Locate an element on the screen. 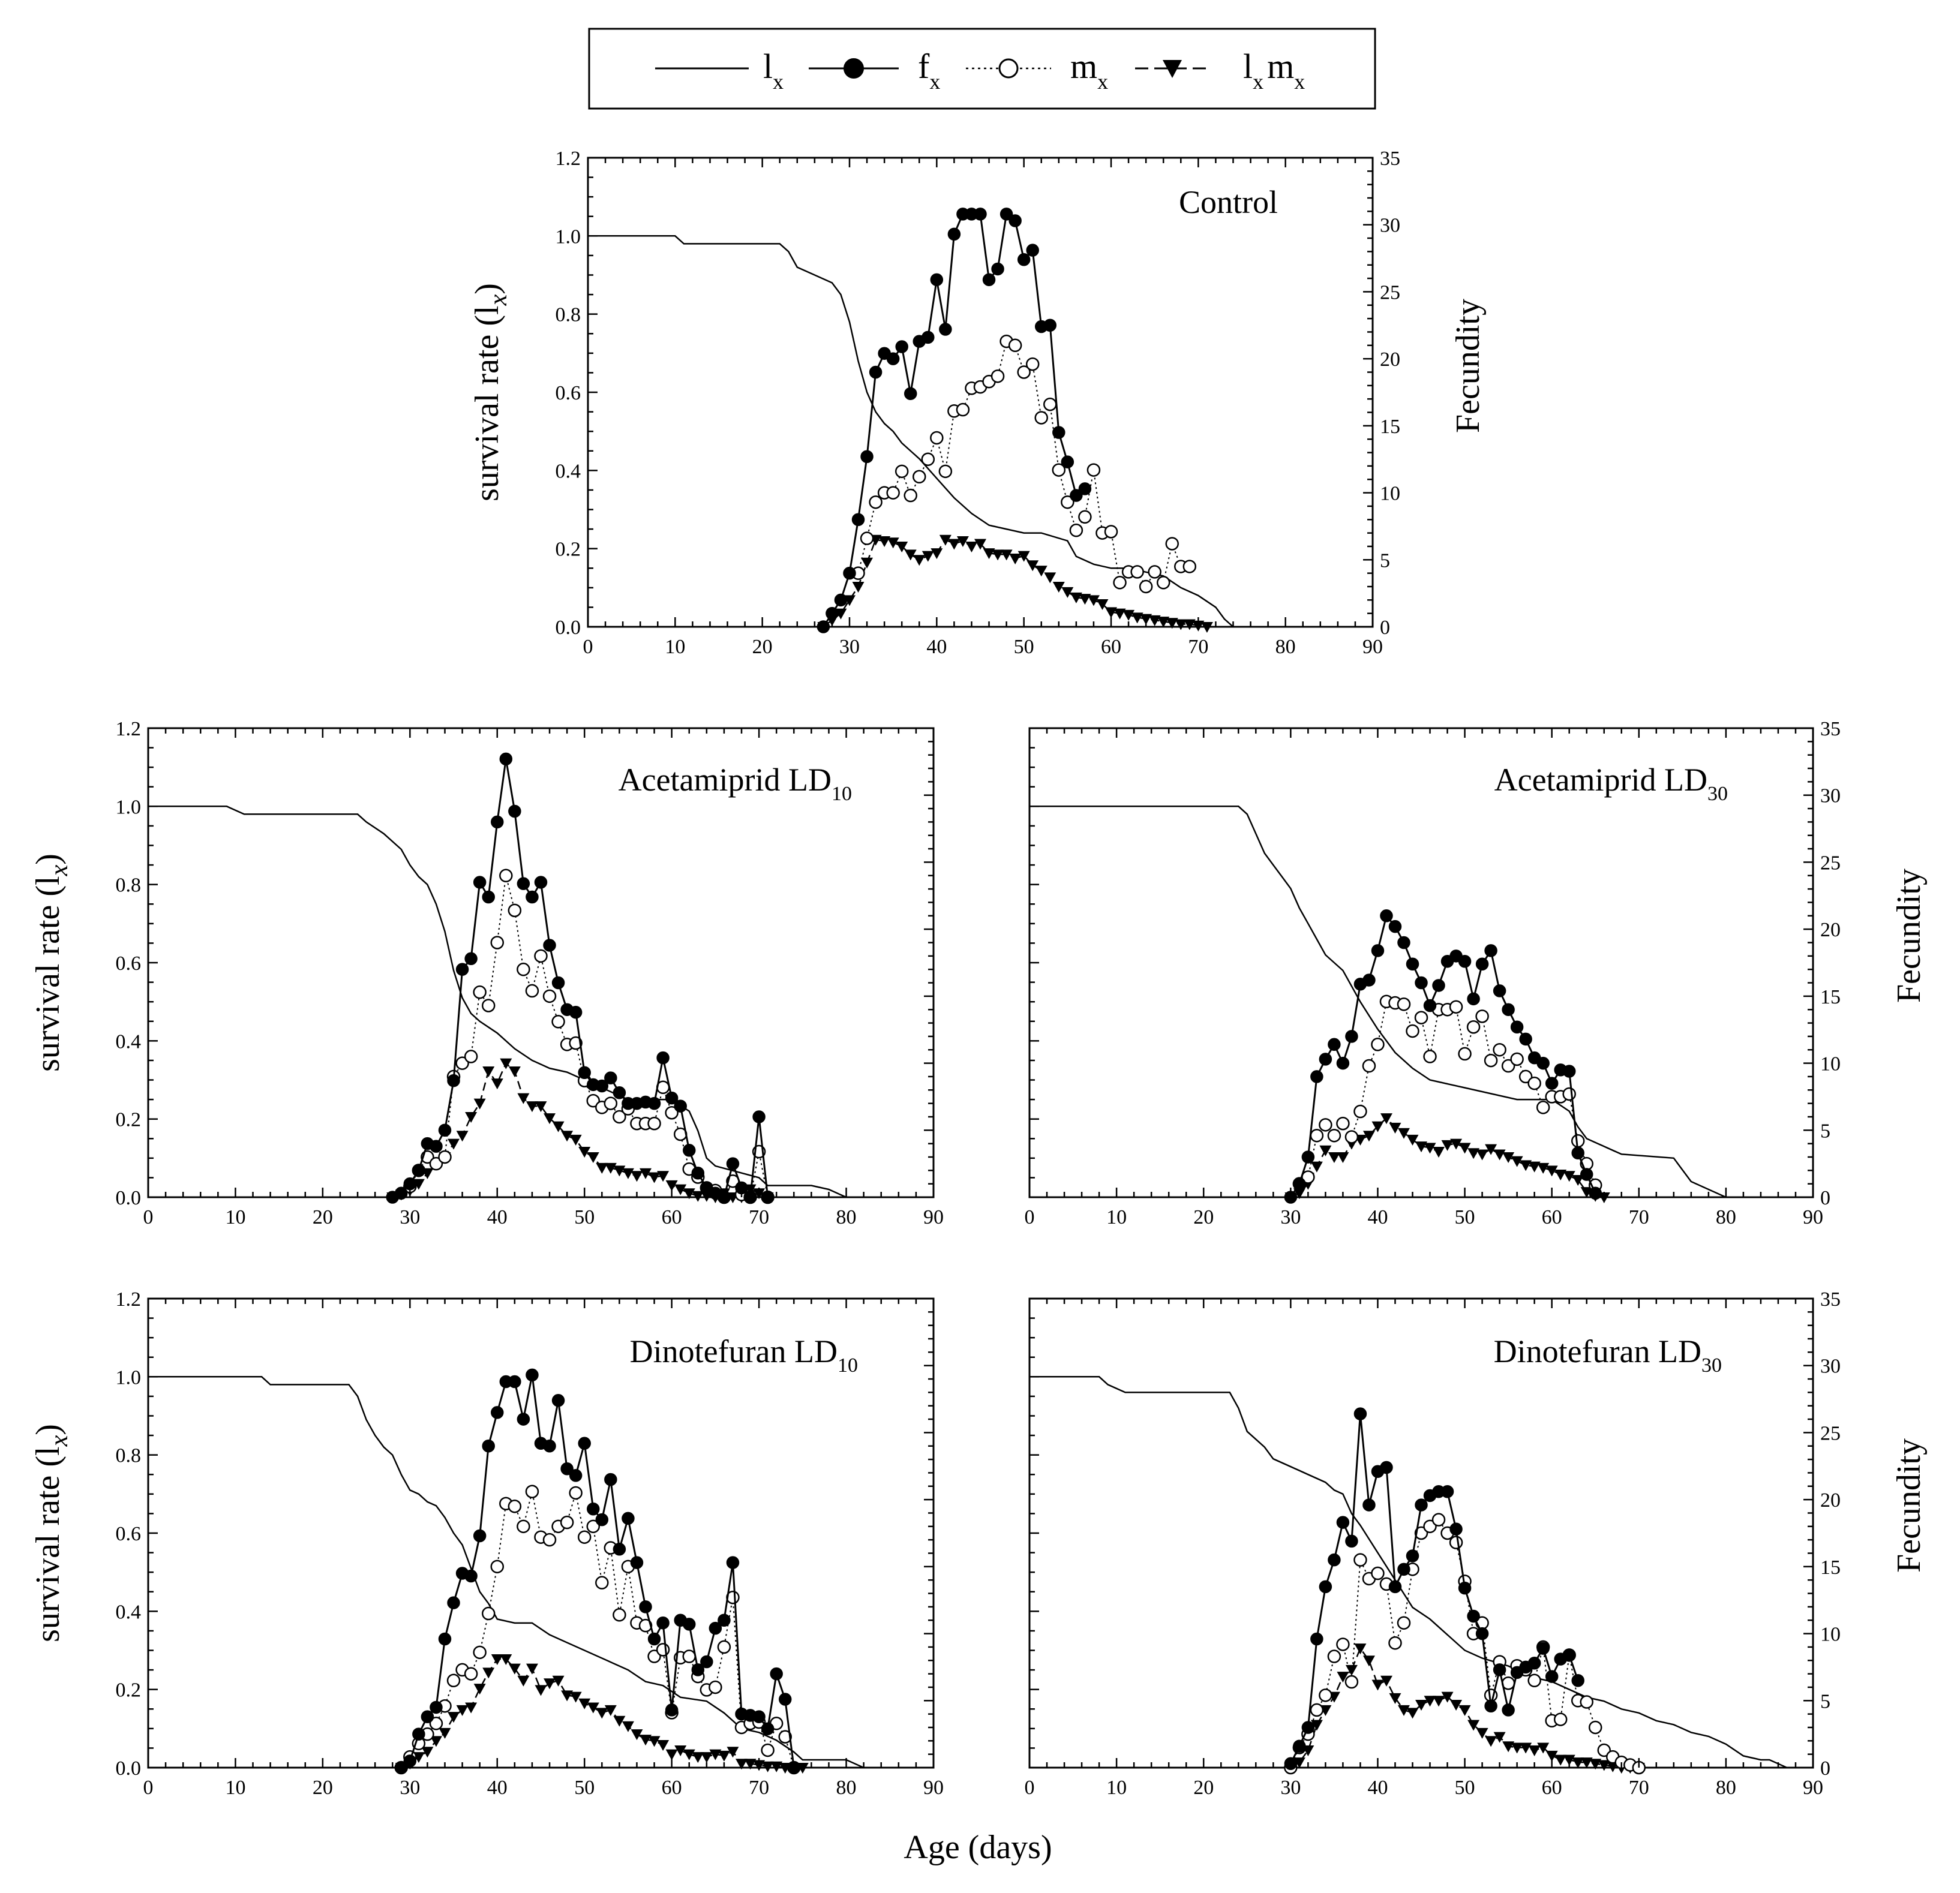  y-axis-left-title: survival rate (lx) is located at coordinates (51, 963).